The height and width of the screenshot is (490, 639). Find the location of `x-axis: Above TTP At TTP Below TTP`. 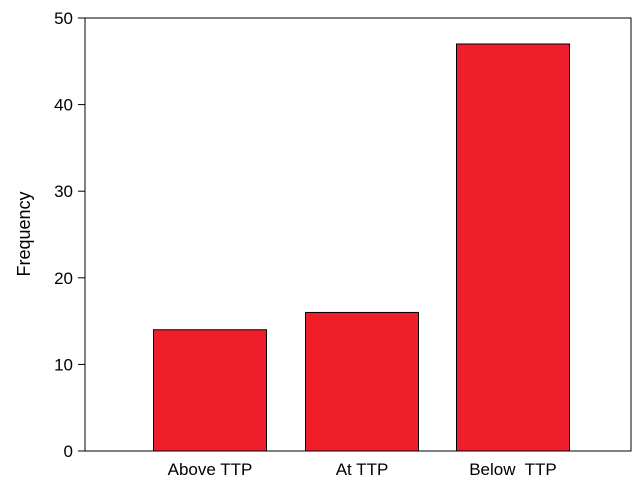

x-axis: Above TTP At TTP Below TTP is located at coordinates (362, 469).